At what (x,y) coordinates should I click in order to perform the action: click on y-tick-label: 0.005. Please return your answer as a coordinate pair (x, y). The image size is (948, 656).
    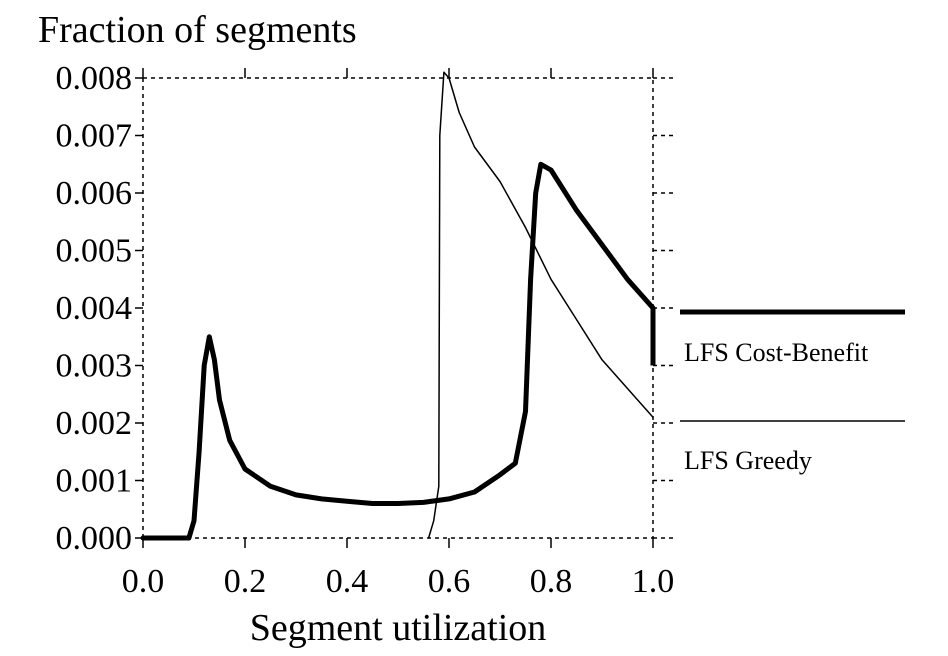
    Looking at the image, I should click on (94, 251).